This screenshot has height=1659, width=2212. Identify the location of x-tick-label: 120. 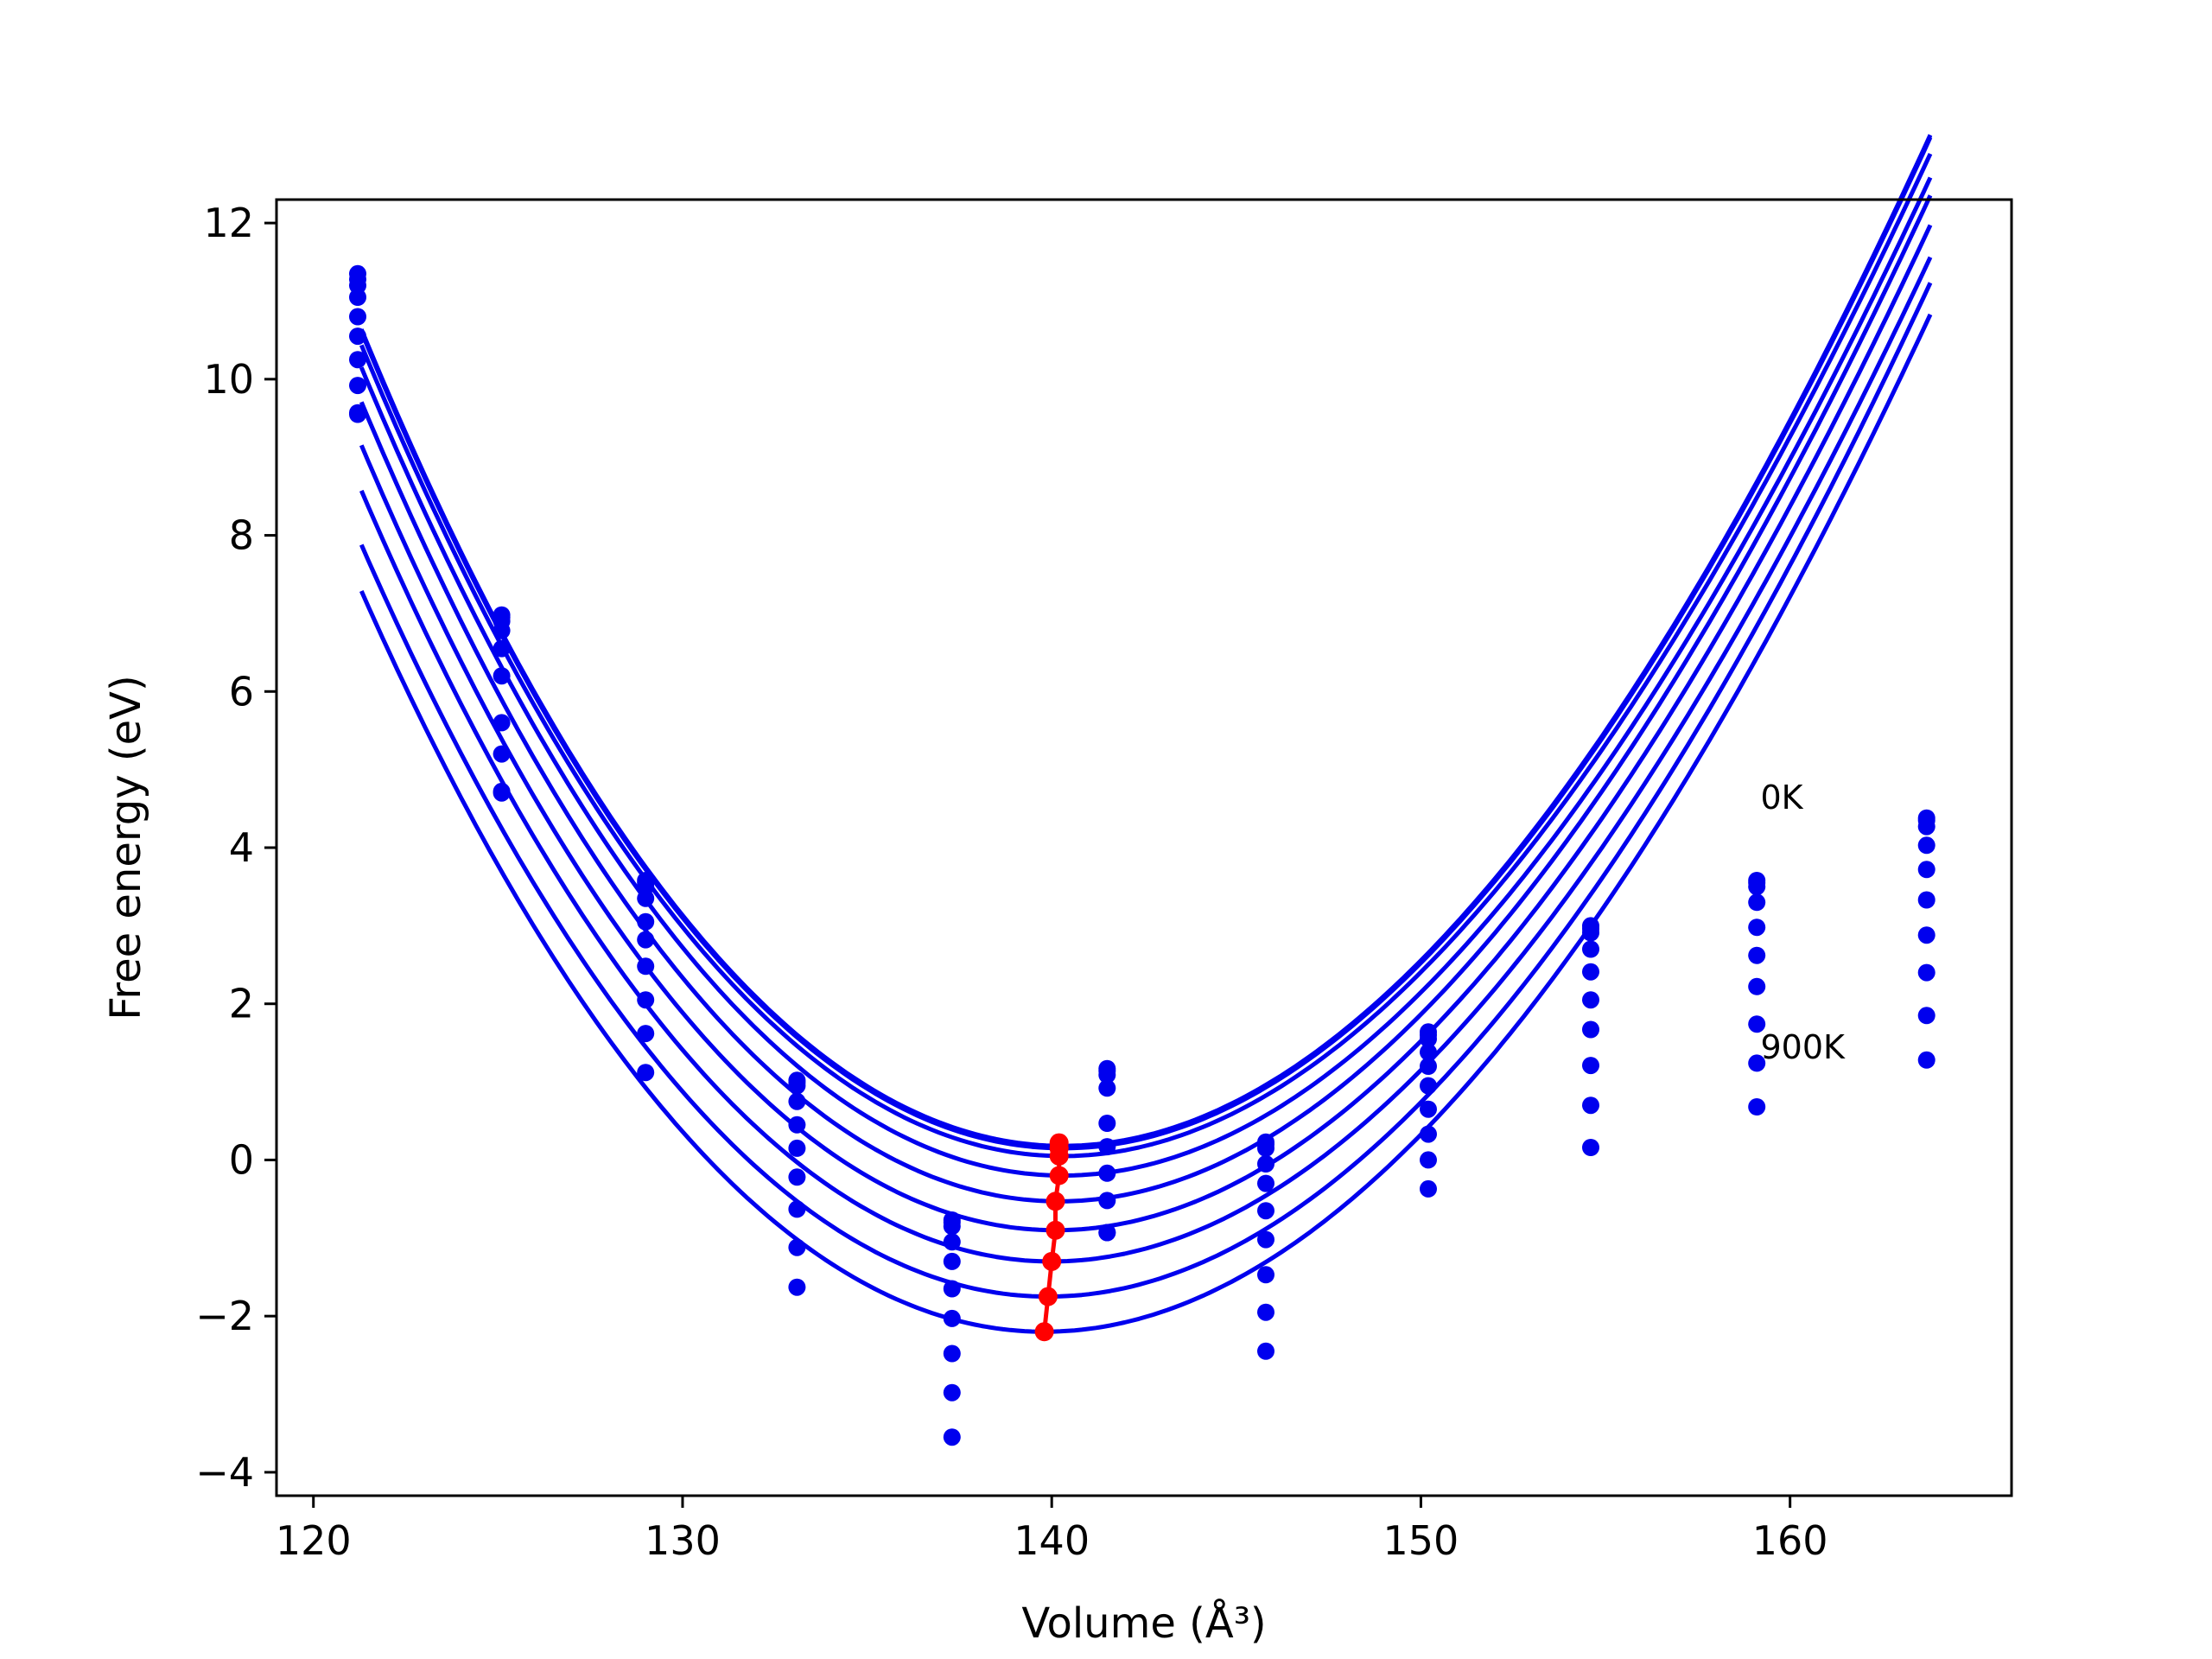
(314, 1540).